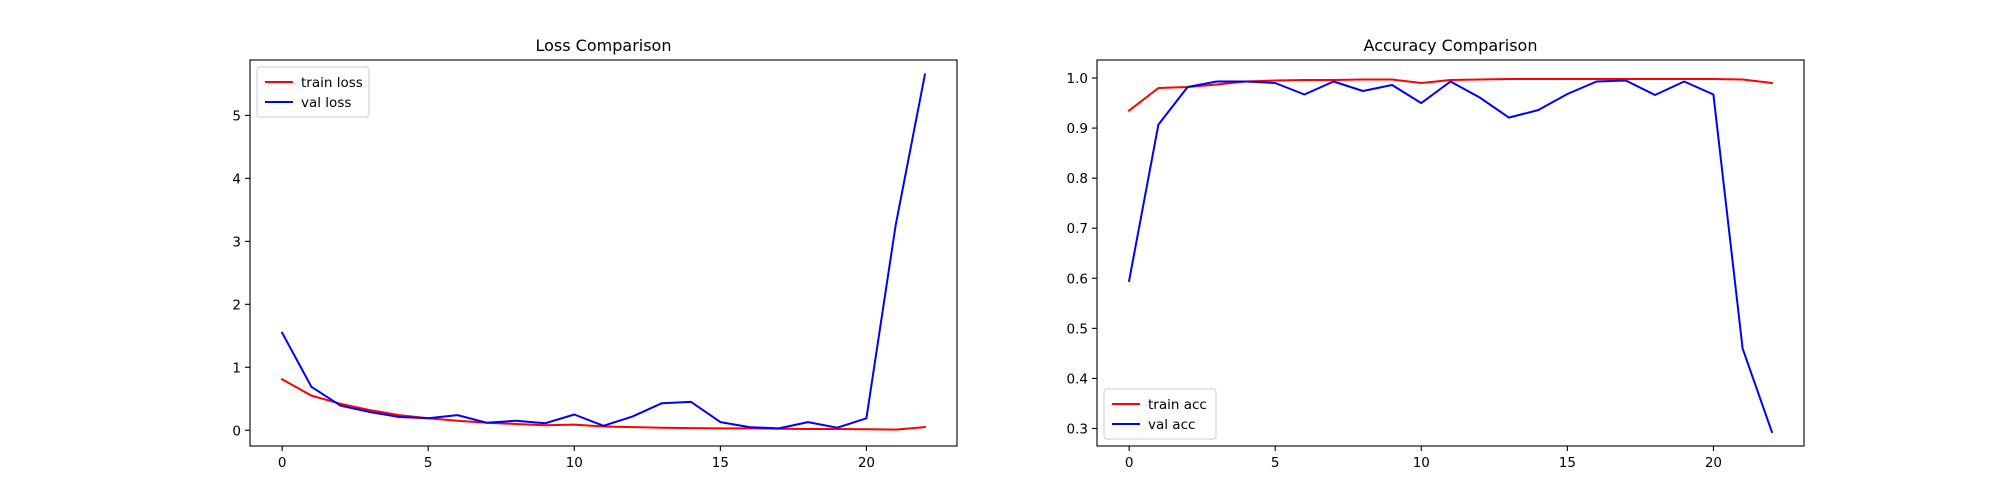 Image resolution: width=2000 pixels, height=500 pixels. What do you see at coordinates (326, 103) in the screenshot?
I see `legend-label: val loss` at bounding box center [326, 103].